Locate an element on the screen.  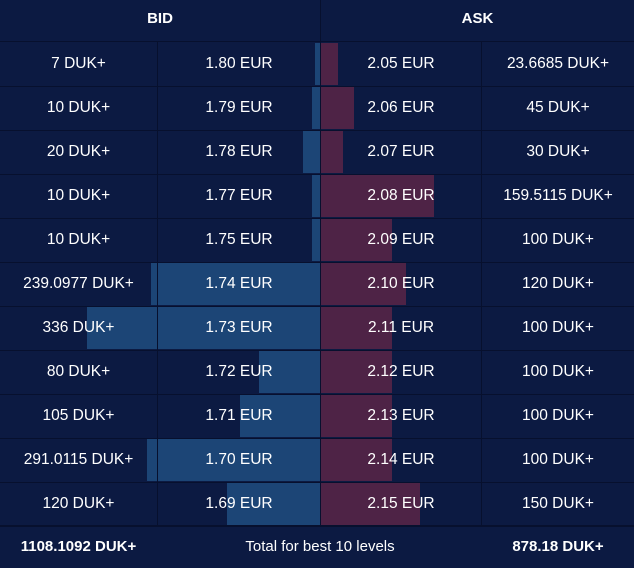
ask-price: 2.15 EUR is located at coordinates (401, 503).